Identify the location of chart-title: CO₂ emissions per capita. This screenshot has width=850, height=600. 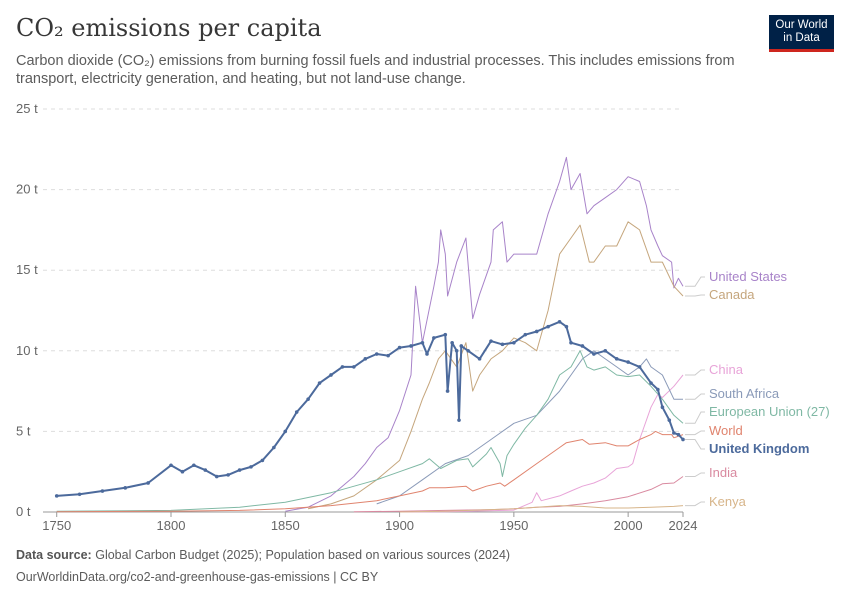
(169, 28).